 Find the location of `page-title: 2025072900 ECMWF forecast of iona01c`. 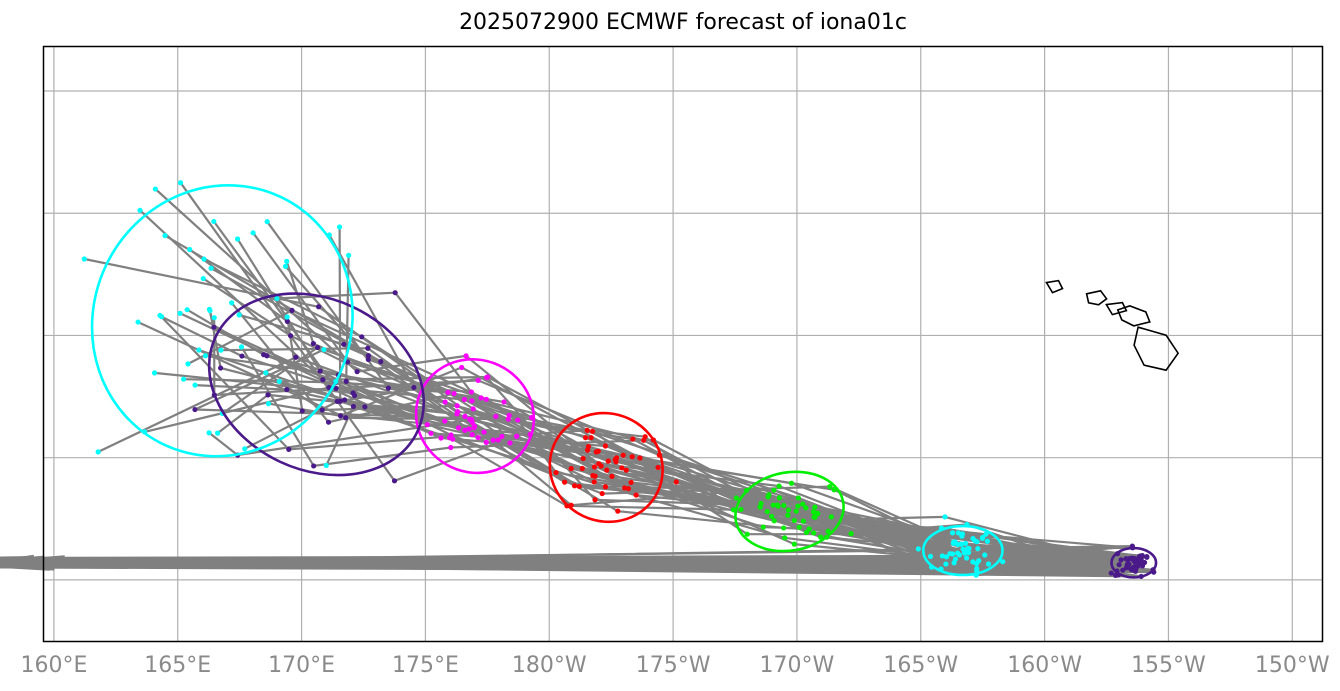

page-title: 2025072900 ECMWF forecast of iona01c is located at coordinates (683, 22).